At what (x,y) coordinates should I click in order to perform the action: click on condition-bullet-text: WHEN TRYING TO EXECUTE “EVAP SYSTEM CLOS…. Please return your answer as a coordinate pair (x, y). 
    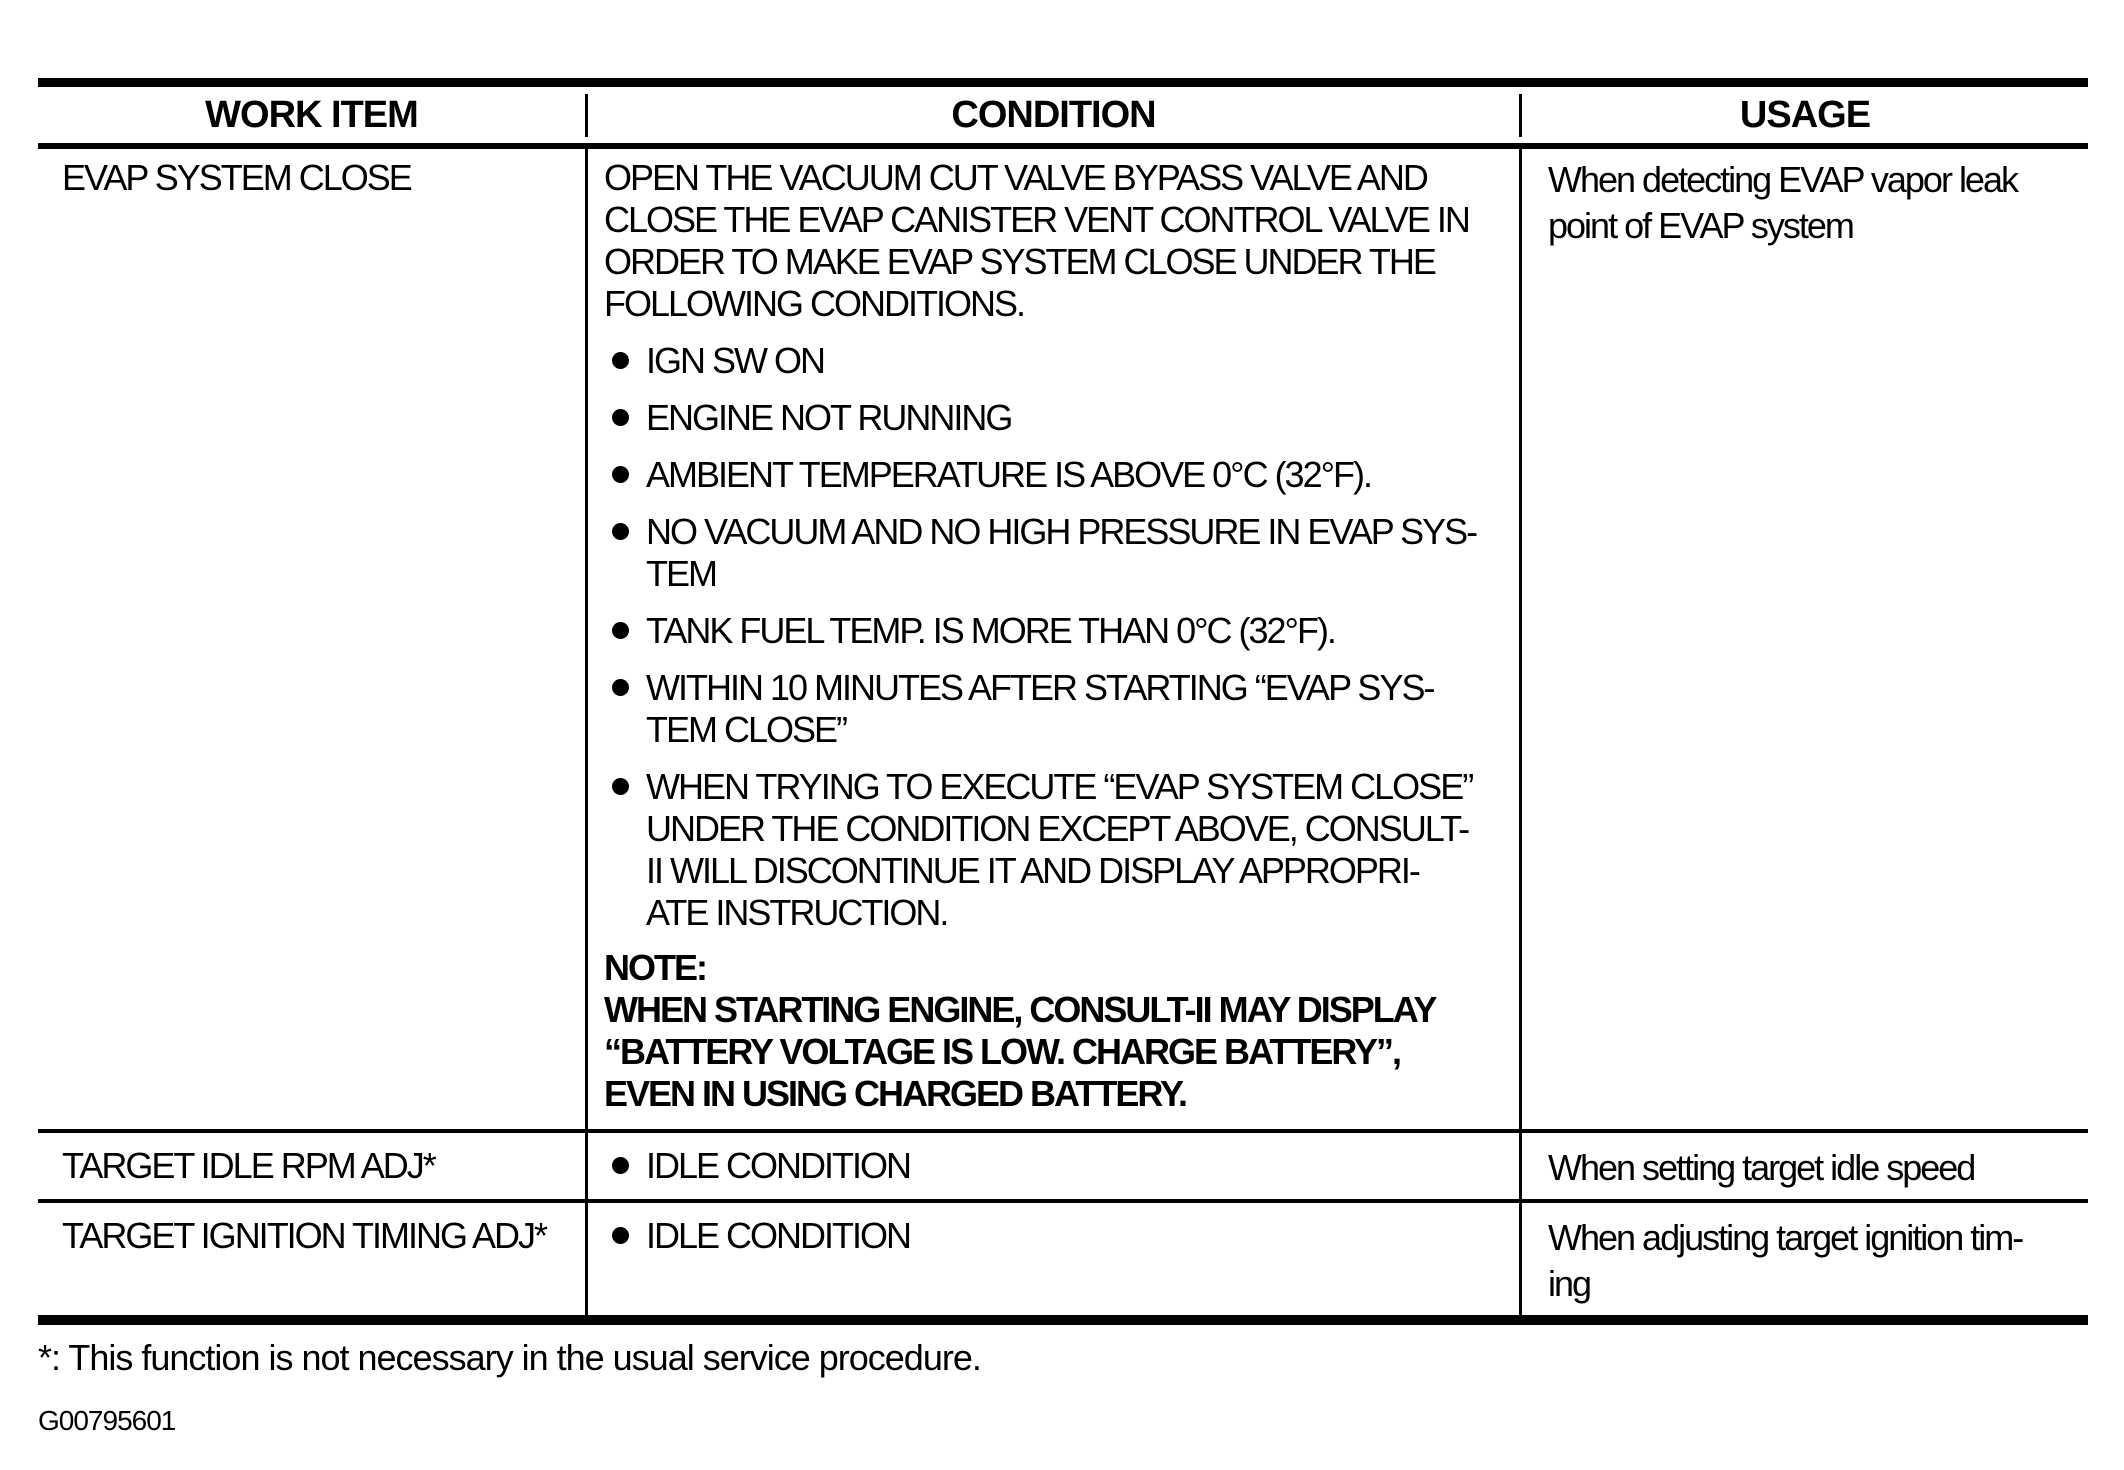
    Looking at the image, I should click on (1060, 849).